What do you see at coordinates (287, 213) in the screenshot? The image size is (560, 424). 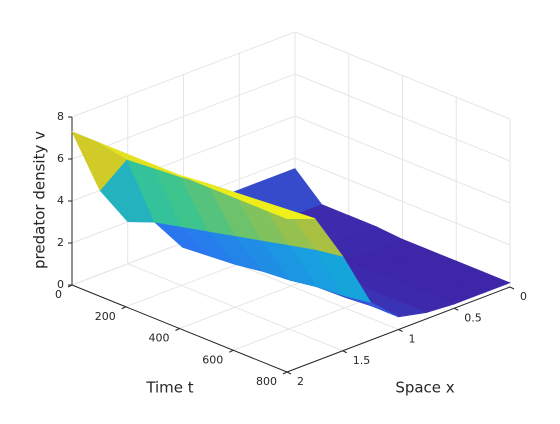 I see `surface-patch` at bounding box center [287, 213].